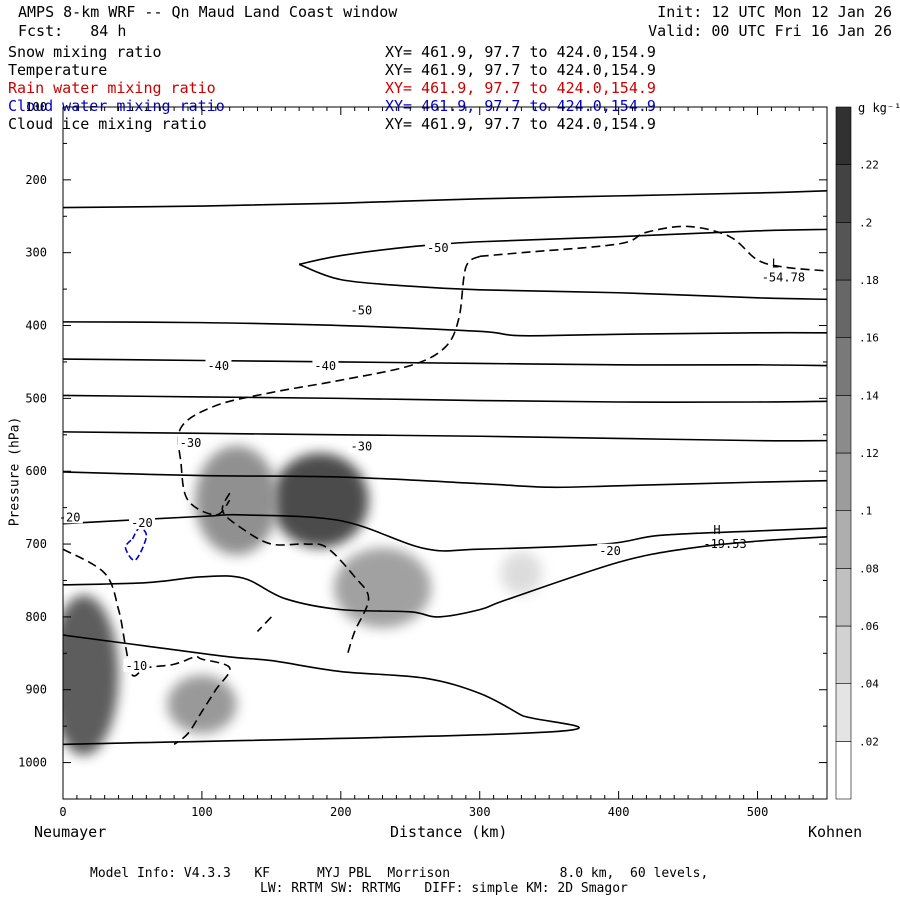  Describe the element at coordinates (520, 70) in the screenshot. I see `legend-xy-temperature: XY= 461.9, 97.7 to 424.0,154.9` at that location.